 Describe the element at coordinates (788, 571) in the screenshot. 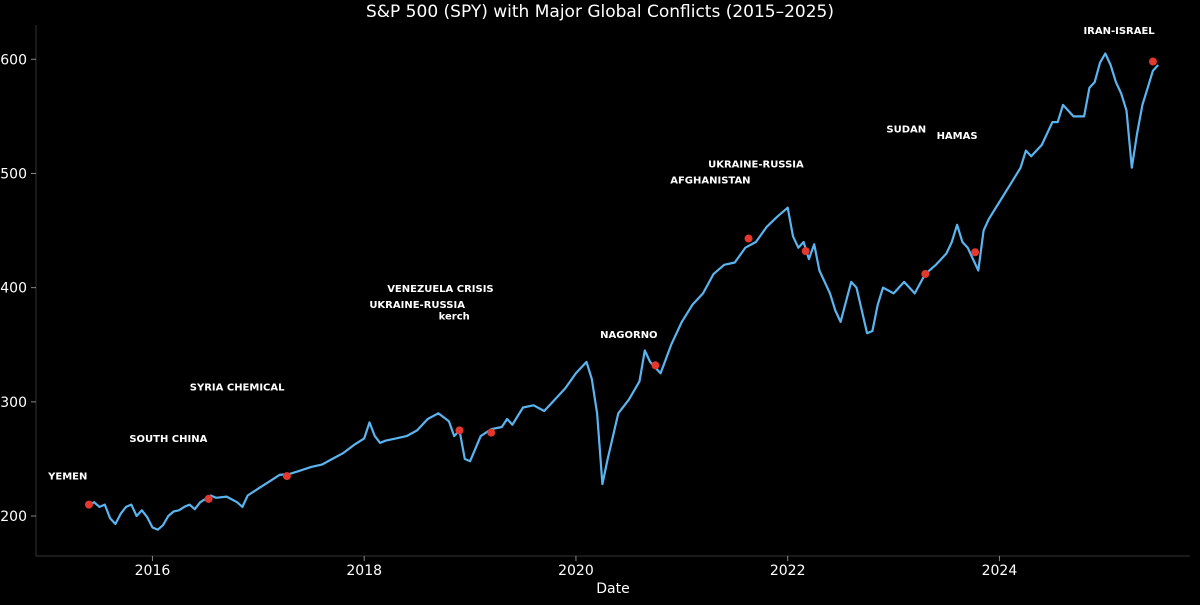

I see `x-tick-label: 2022` at that location.